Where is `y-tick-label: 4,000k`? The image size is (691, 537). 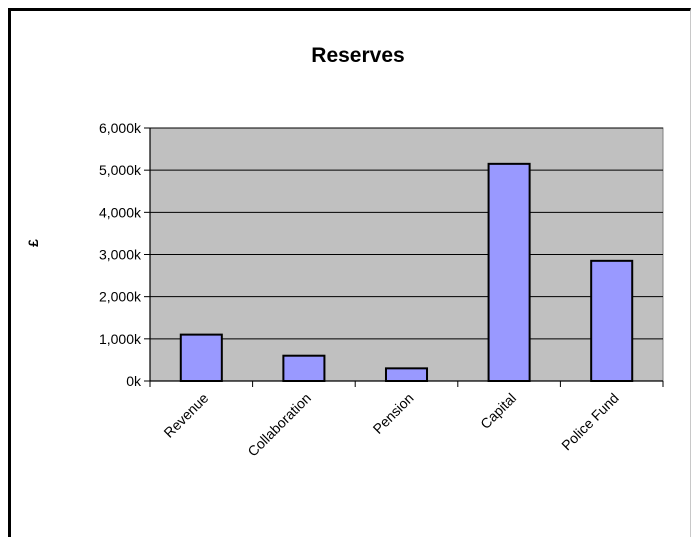 y-tick-label: 4,000k is located at coordinates (120, 212).